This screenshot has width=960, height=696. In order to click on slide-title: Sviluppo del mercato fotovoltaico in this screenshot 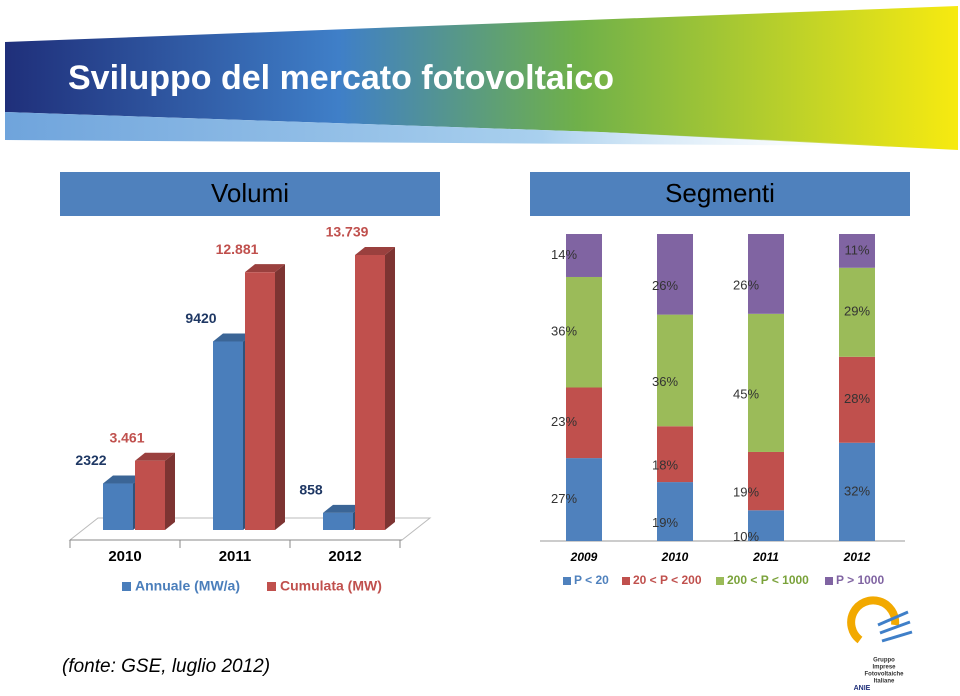, I will do `click(341, 78)`.